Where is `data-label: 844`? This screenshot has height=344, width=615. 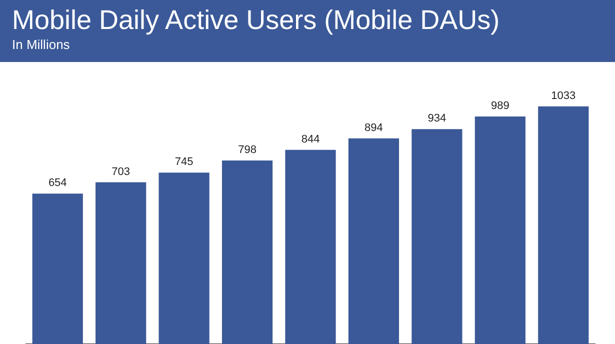 data-label: 844 is located at coordinates (310, 139).